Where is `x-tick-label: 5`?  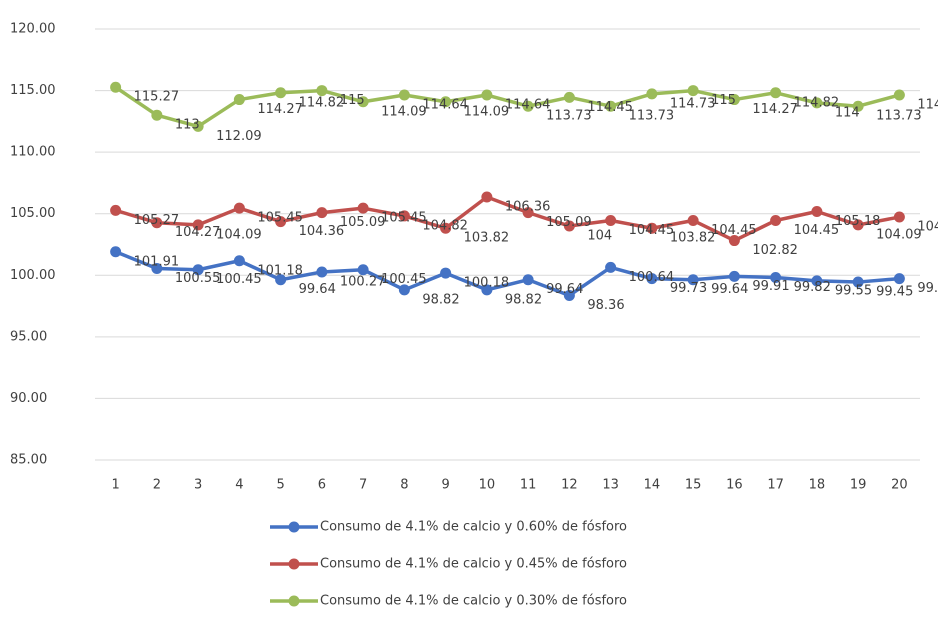
x-tick-label: 5 is located at coordinates (280, 485).